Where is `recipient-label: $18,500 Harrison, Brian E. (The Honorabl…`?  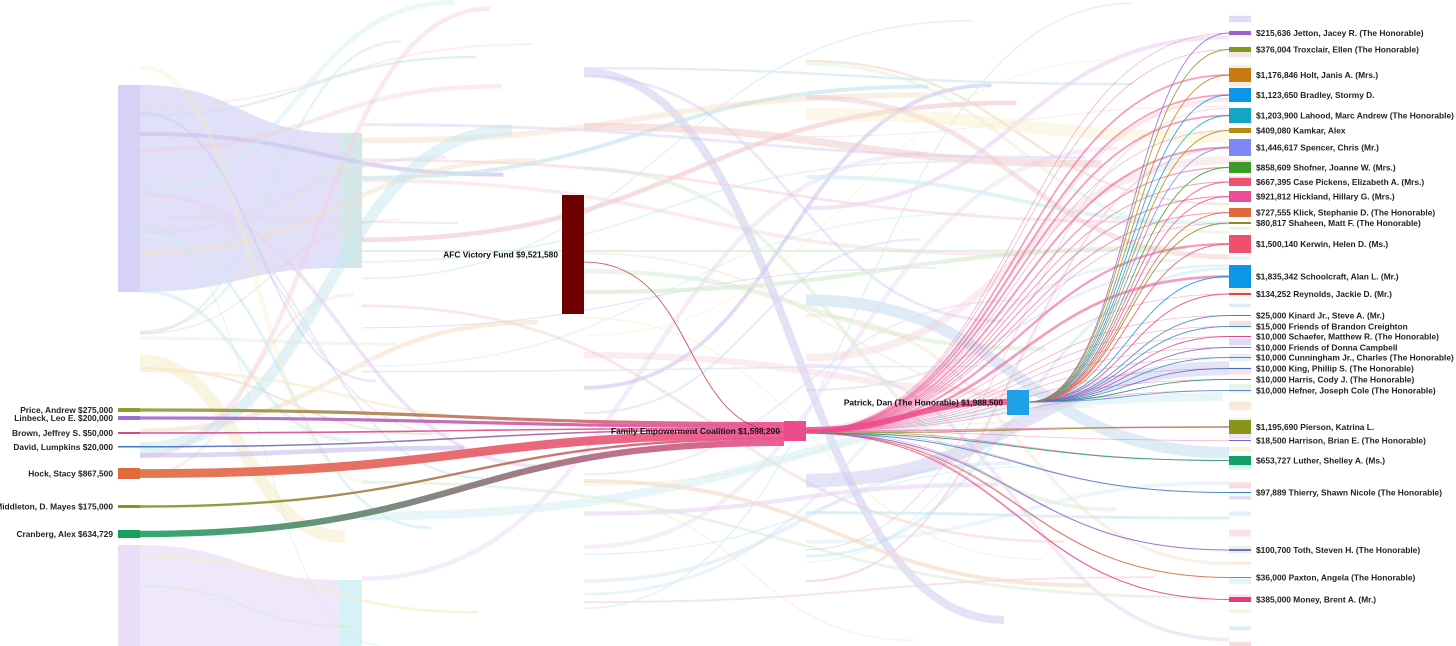
recipient-label: $18,500 Harrison, Brian E. (The Honorabl… is located at coordinates (1341, 441).